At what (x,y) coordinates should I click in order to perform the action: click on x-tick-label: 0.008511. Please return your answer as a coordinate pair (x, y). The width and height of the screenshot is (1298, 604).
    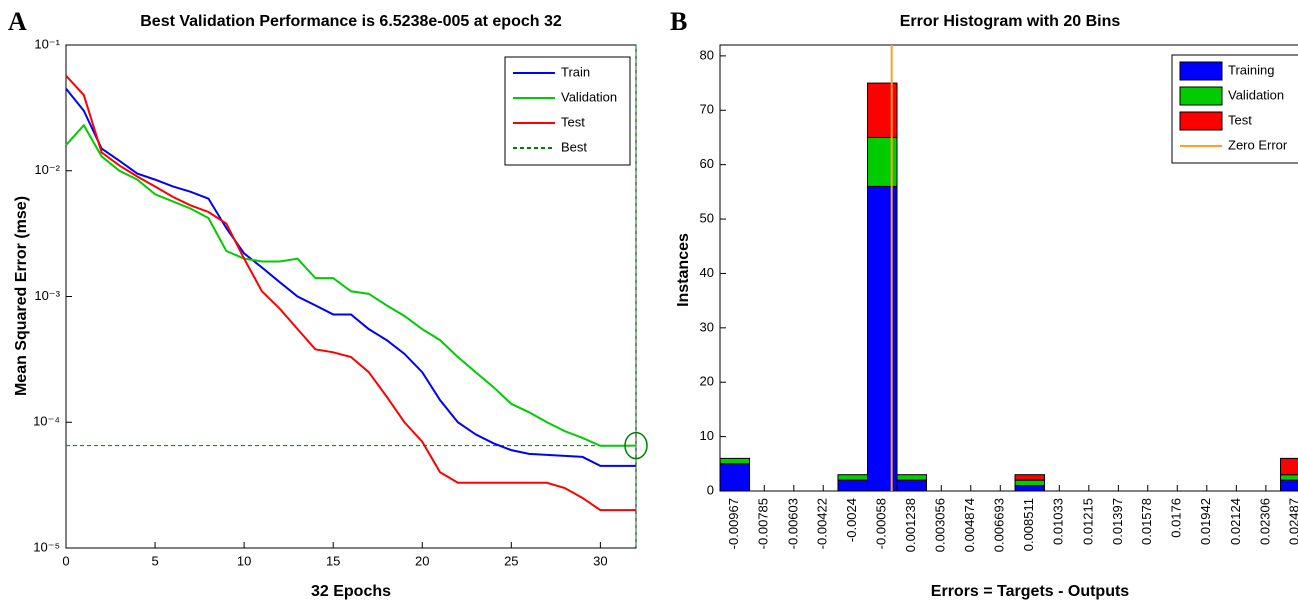
    Looking at the image, I should click on (1028, 524).